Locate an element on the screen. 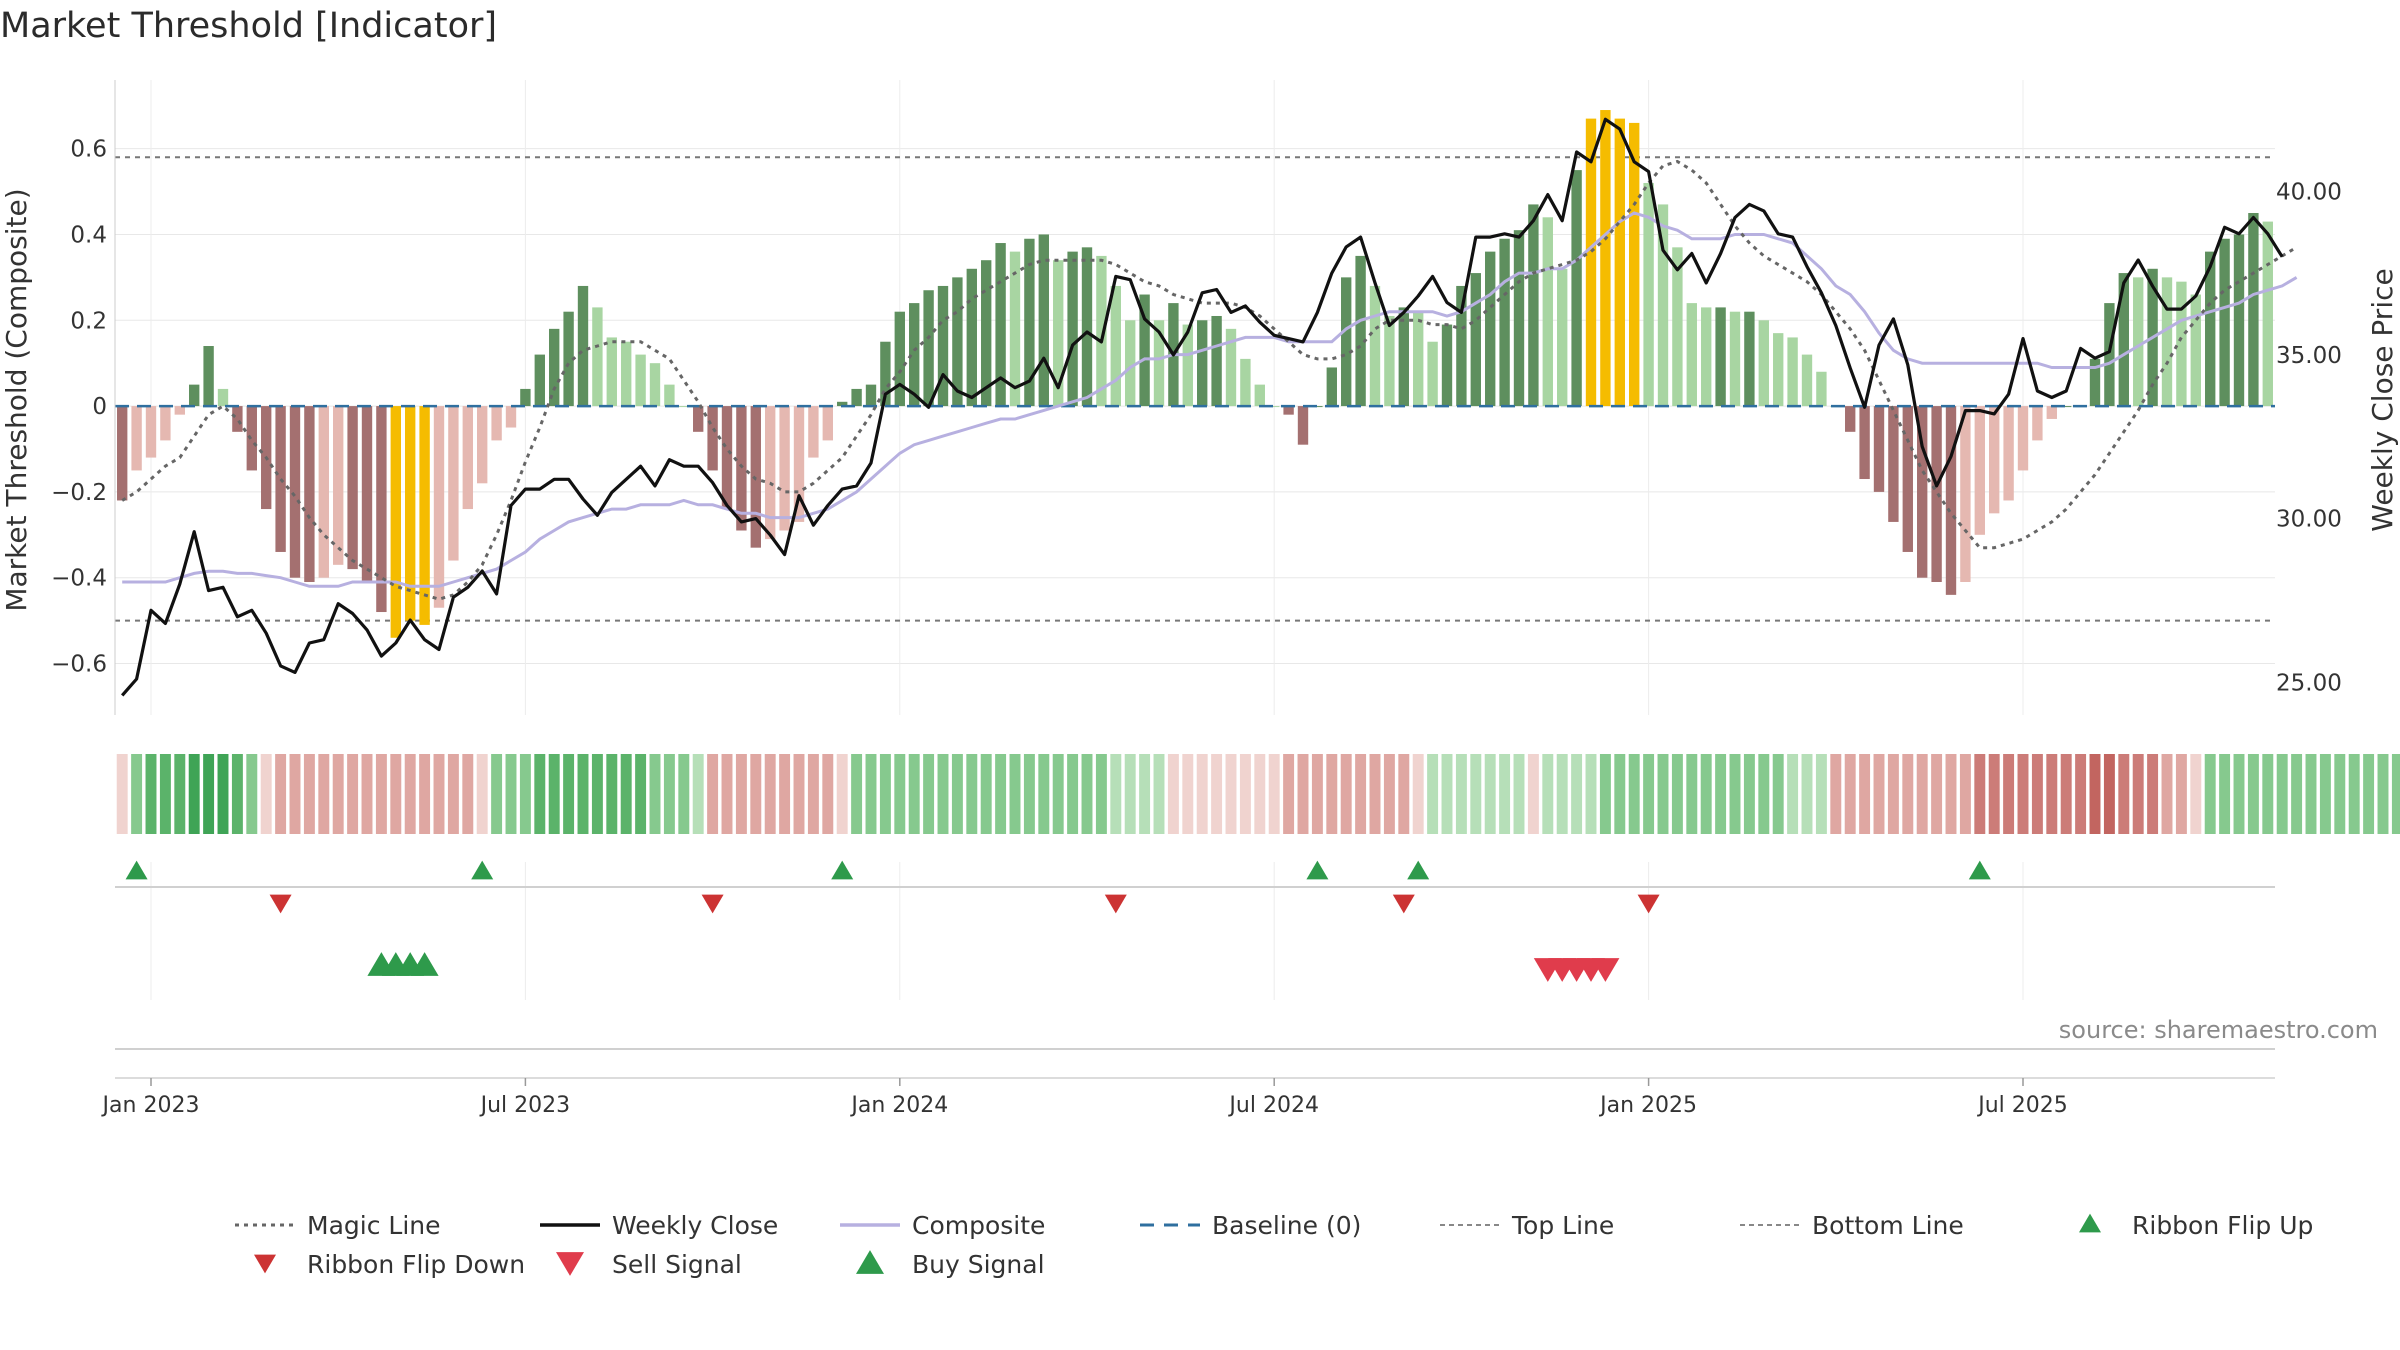 This screenshot has width=2400, height=1350. y-tick-label: 0.6 is located at coordinates (88, 150).